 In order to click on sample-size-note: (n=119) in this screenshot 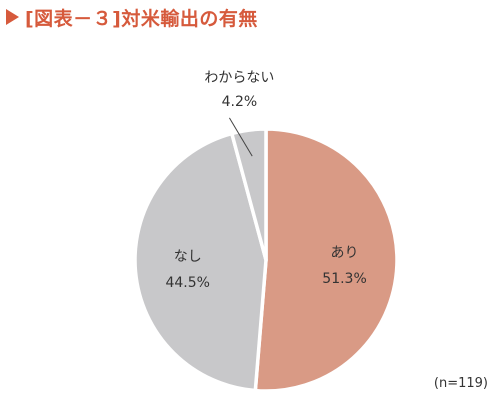, I will do `click(460, 383)`.